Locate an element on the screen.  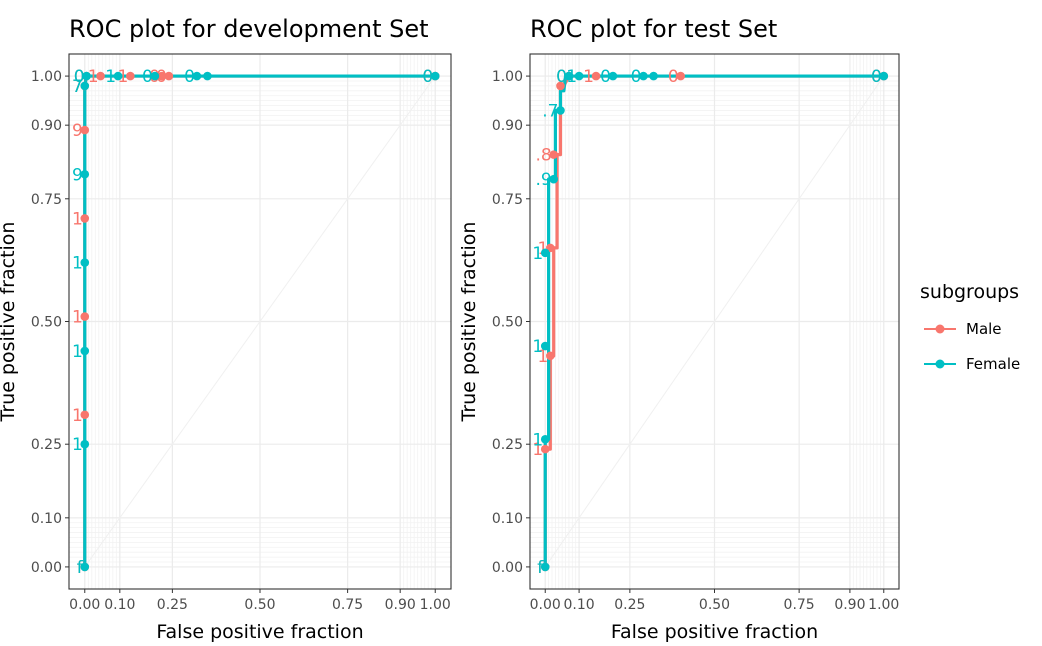
legend-label-male: Male is located at coordinates (984, 329).